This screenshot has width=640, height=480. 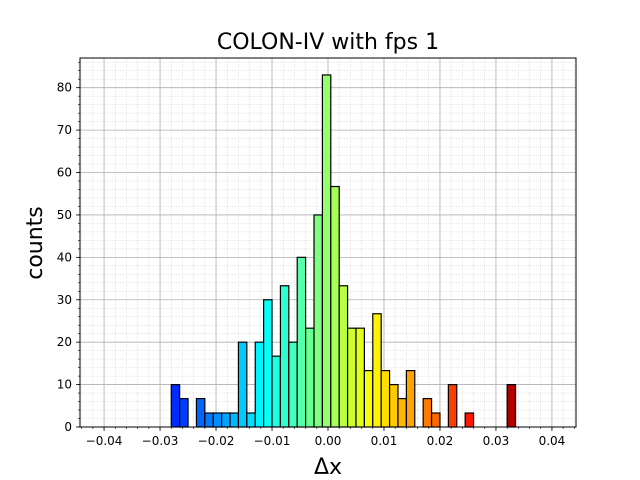 What do you see at coordinates (440, 441) in the screenshot?
I see `x-tick-label: 0.02` at bounding box center [440, 441].